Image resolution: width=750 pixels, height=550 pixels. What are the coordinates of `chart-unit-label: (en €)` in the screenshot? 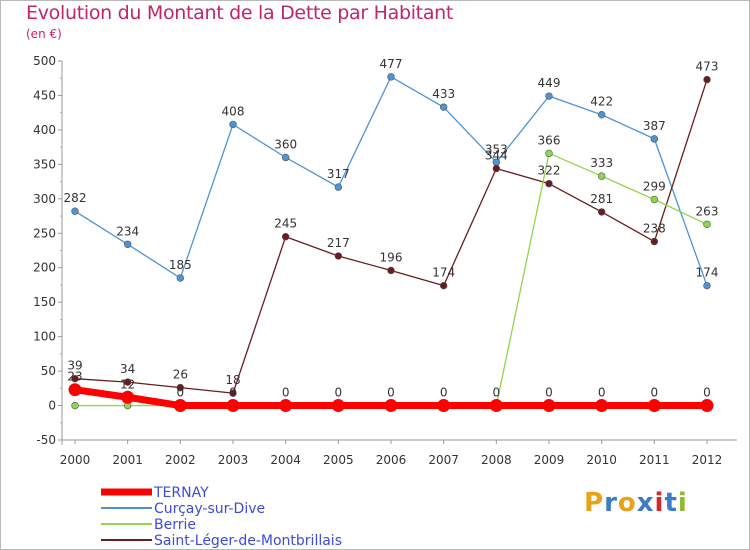 It's located at (44, 34).